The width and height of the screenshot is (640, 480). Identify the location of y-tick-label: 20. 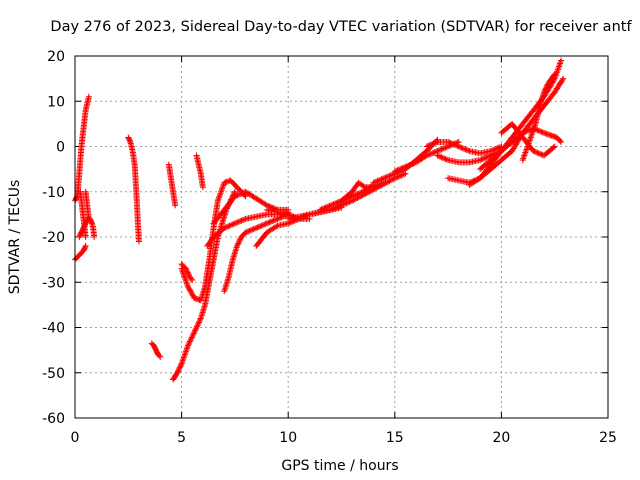
(56, 57).